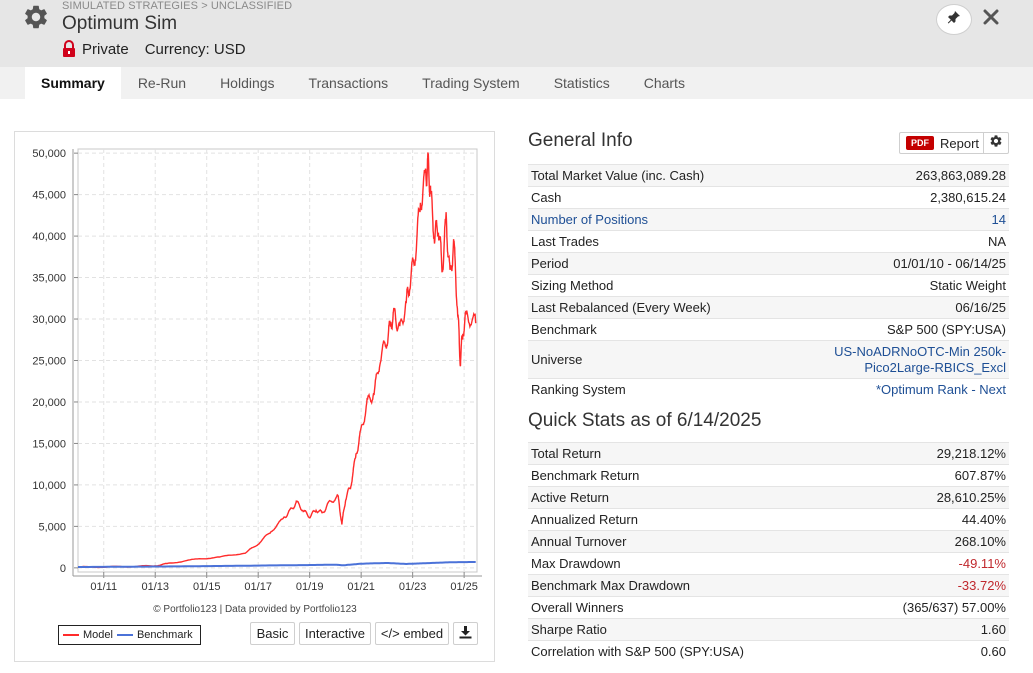  Describe the element at coordinates (928, 541) in the screenshot. I see `row-value: 268.10%` at that location.